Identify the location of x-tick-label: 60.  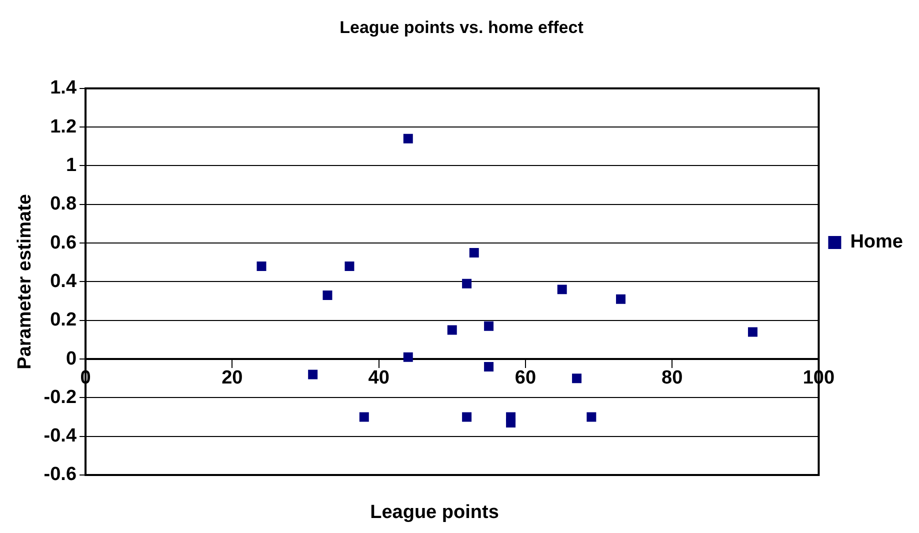
(525, 378).